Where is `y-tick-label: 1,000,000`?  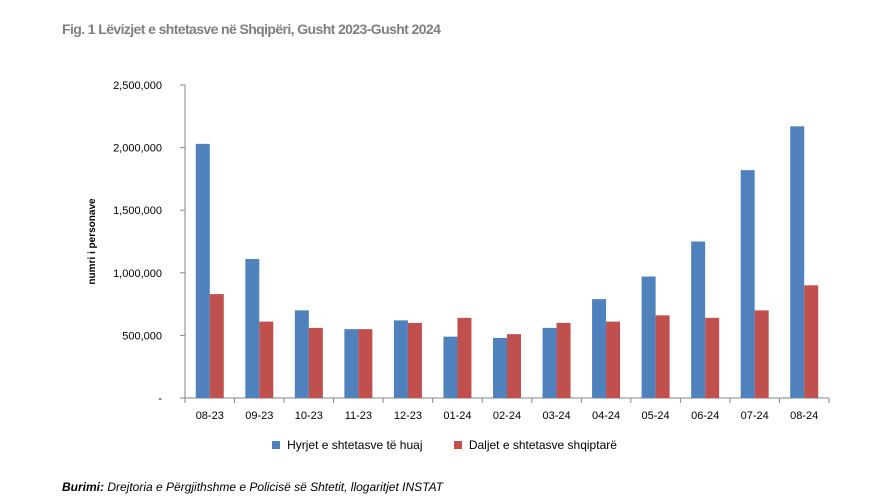
y-tick-label: 1,000,000 is located at coordinates (137, 274).